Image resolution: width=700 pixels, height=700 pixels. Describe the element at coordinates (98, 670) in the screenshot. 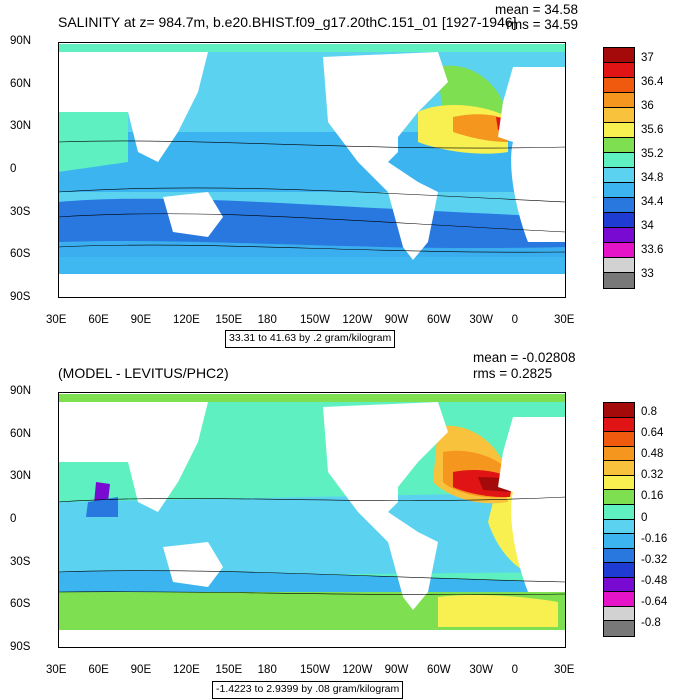

I see `panel2-xtick-label: 60E` at that location.